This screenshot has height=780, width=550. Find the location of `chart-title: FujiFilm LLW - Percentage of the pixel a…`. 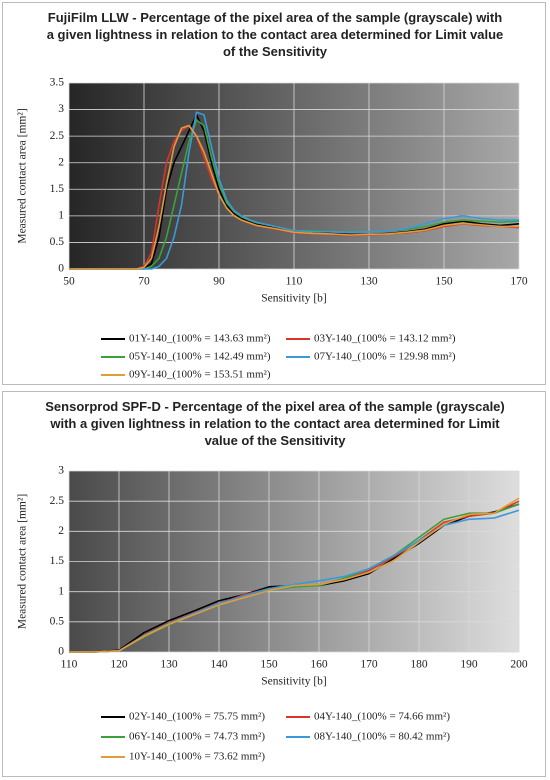

chart-title: FujiFilm LLW - Percentage of the pixel a… is located at coordinates (275, 34).